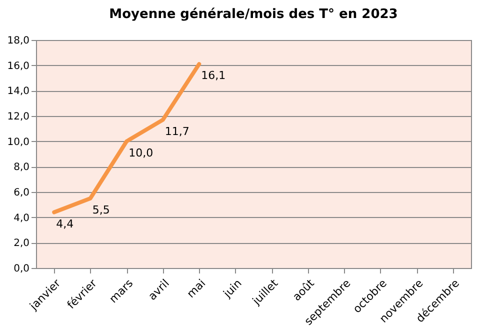  I want to click on data-label: 4,4, so click(65, 223).